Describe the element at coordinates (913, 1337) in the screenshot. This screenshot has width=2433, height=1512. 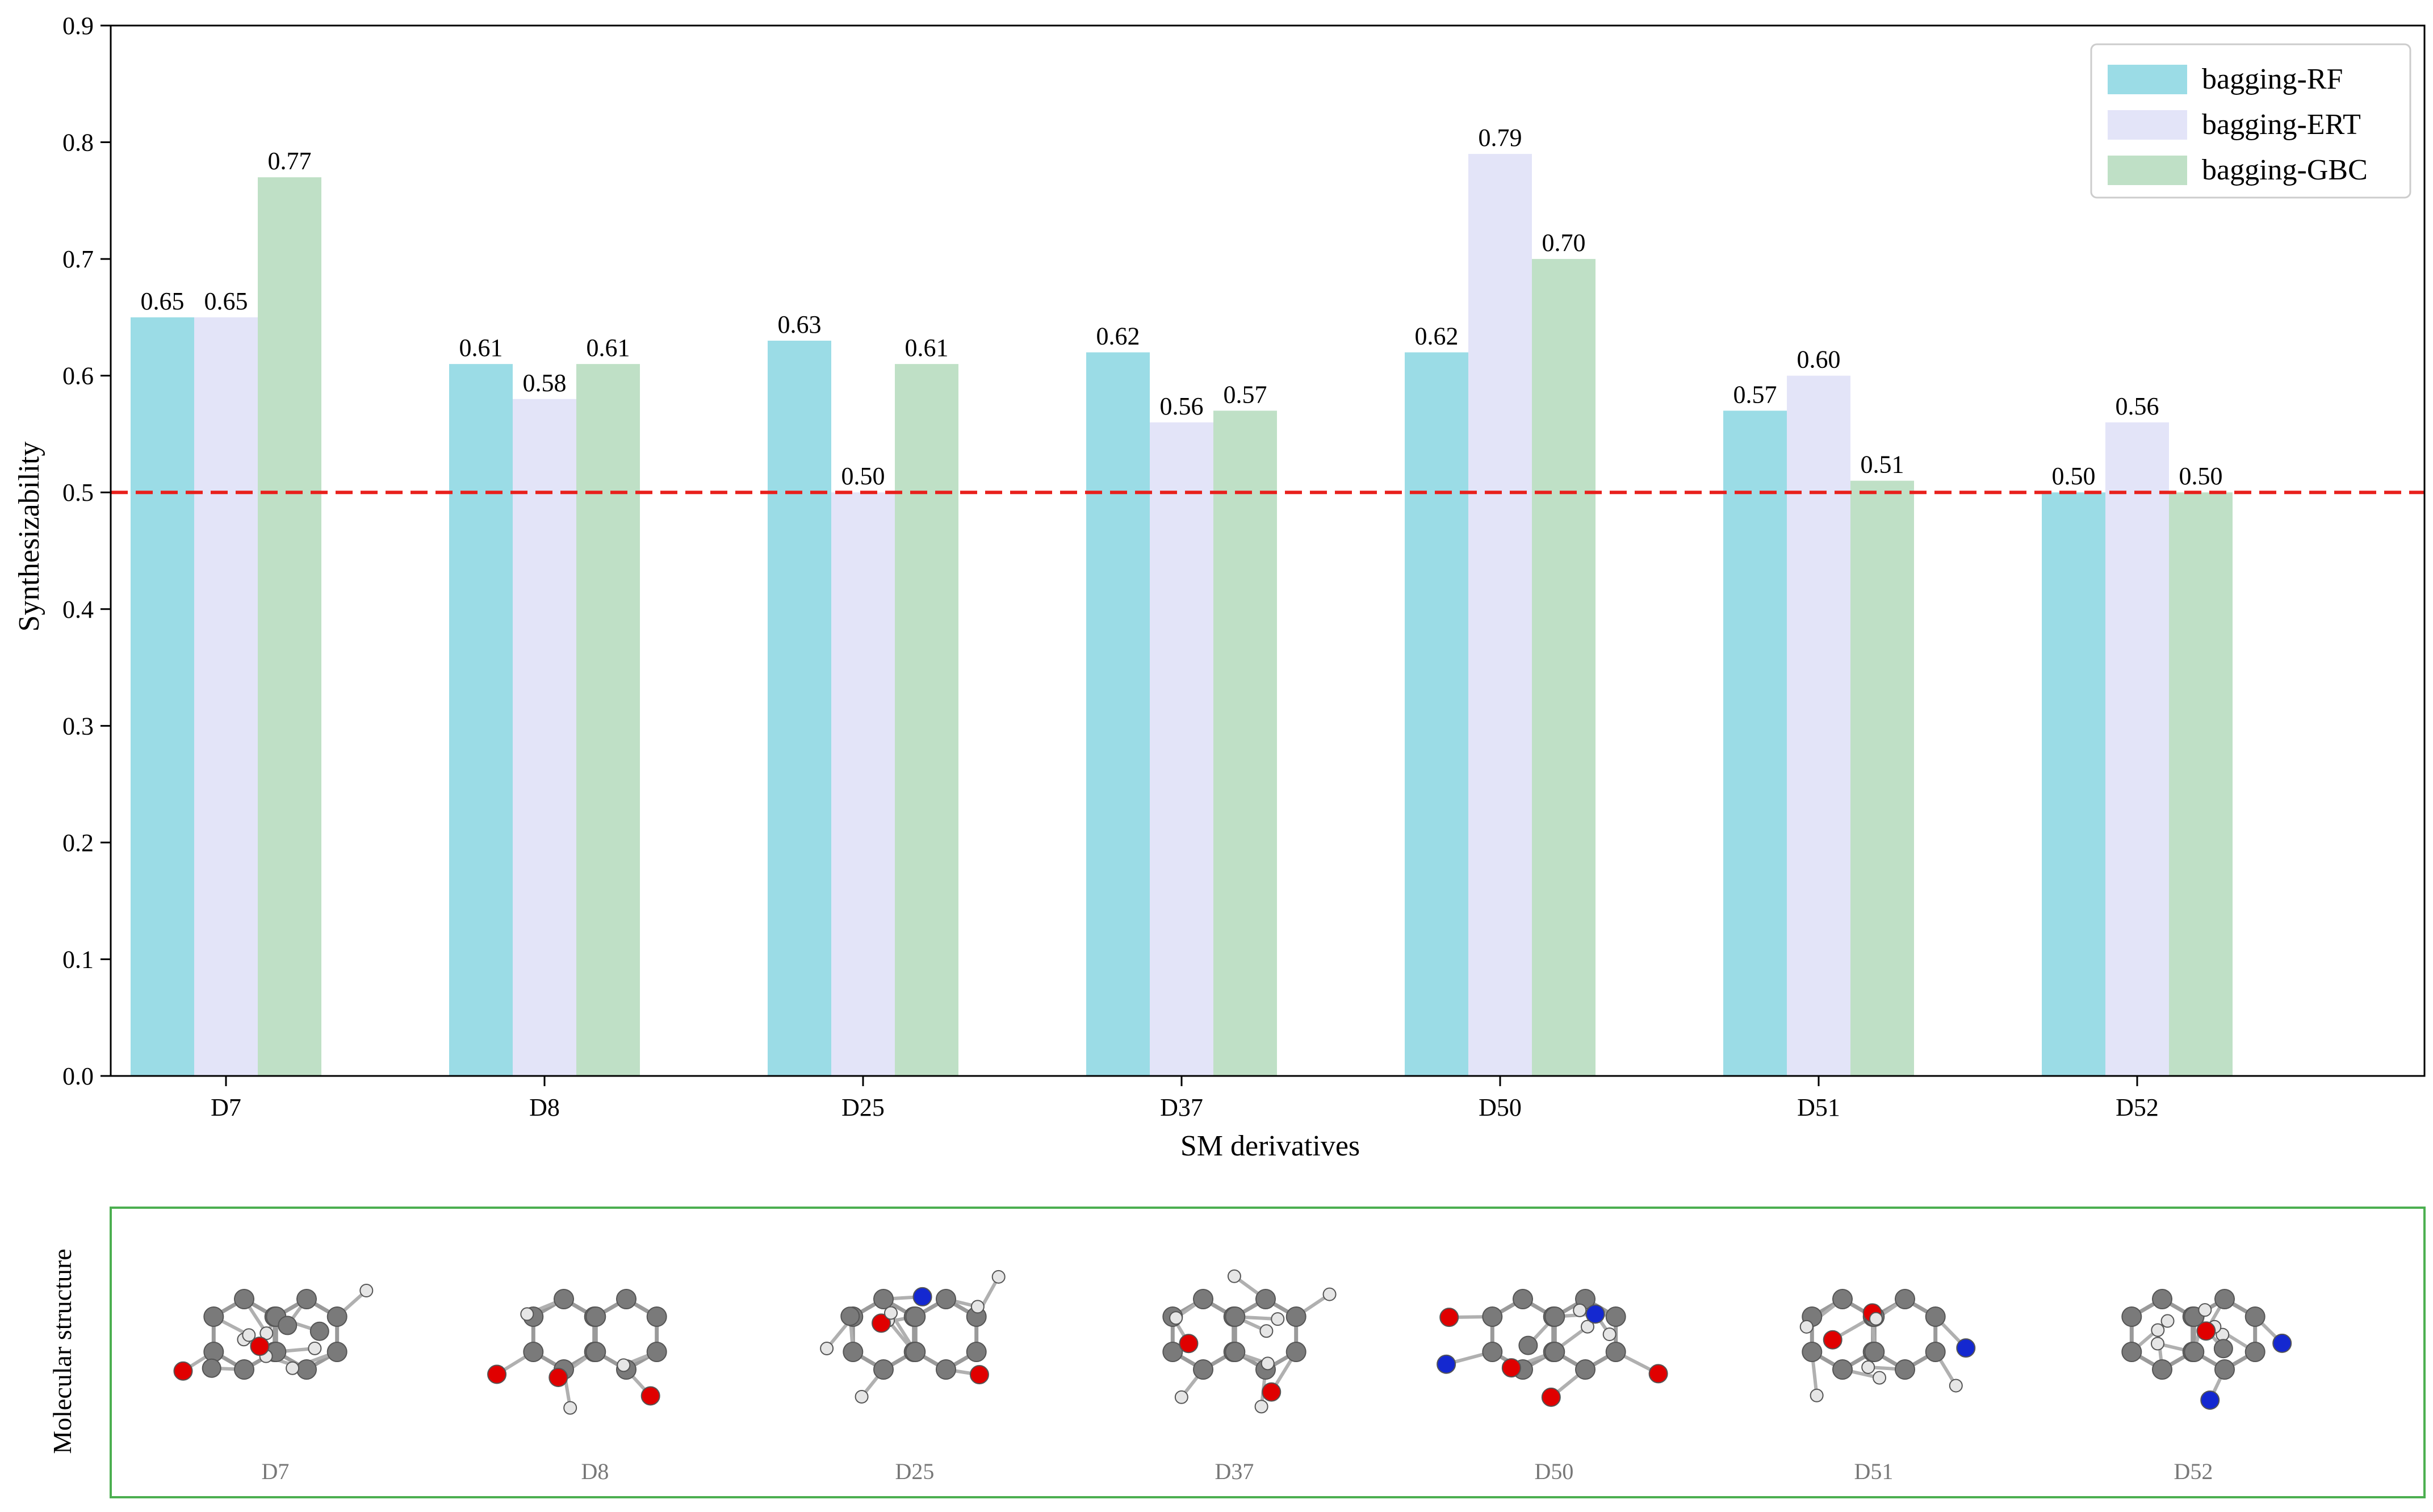
I see `molecule-D25` at that location.